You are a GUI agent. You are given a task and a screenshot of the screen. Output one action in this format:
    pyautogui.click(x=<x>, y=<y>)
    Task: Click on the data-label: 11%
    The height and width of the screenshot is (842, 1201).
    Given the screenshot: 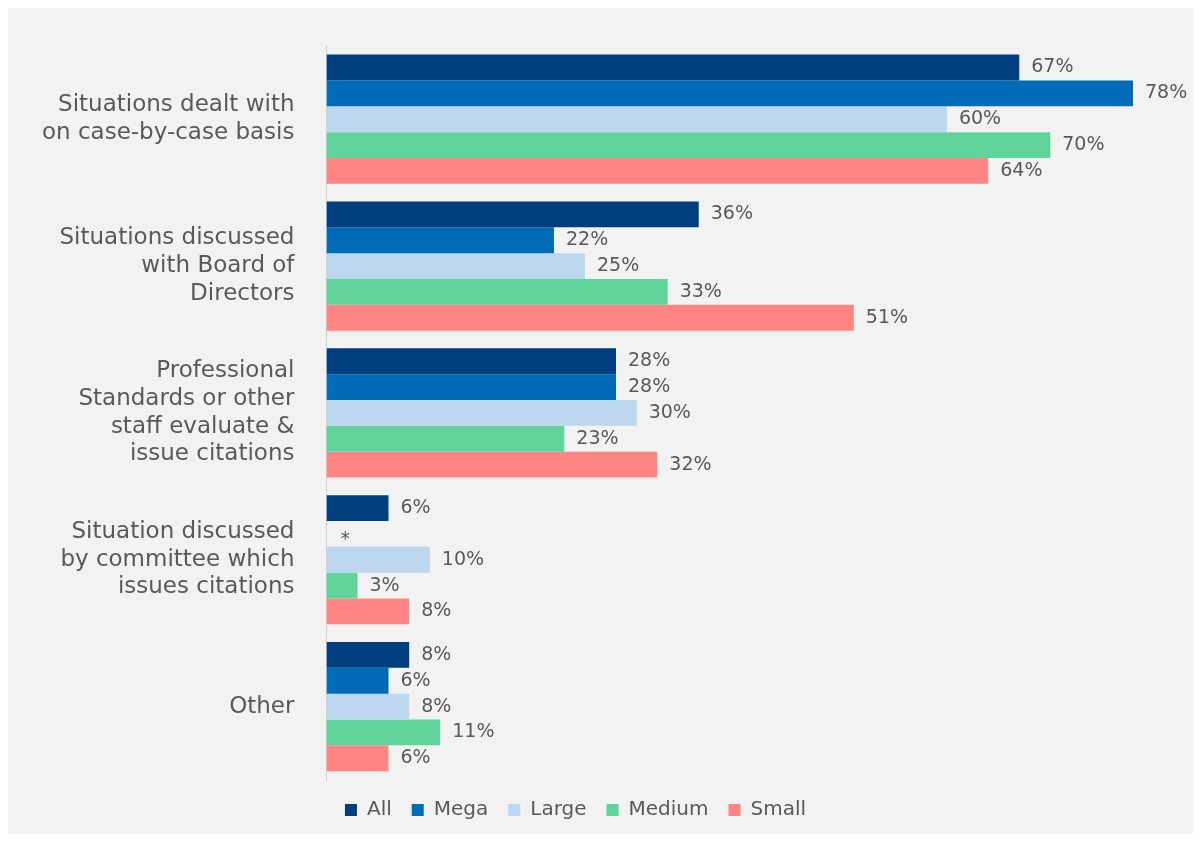 What is the action you would take?
    pyautogui.click(x=473, y=730)
    